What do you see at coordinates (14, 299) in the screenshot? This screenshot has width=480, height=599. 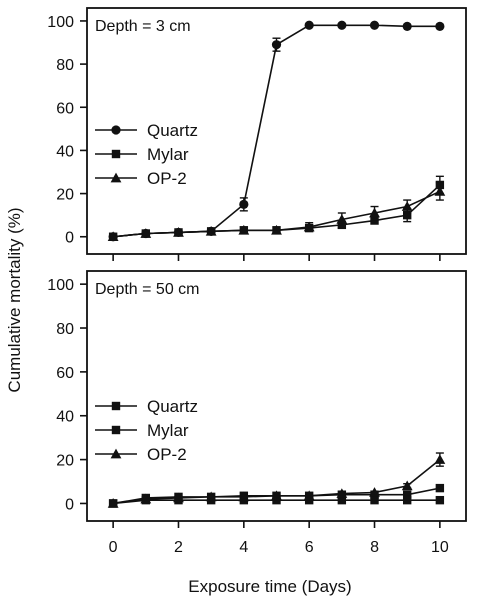 I see `y-axis-title: Cumulative mortality (%)` at bounding box center [14, 299].